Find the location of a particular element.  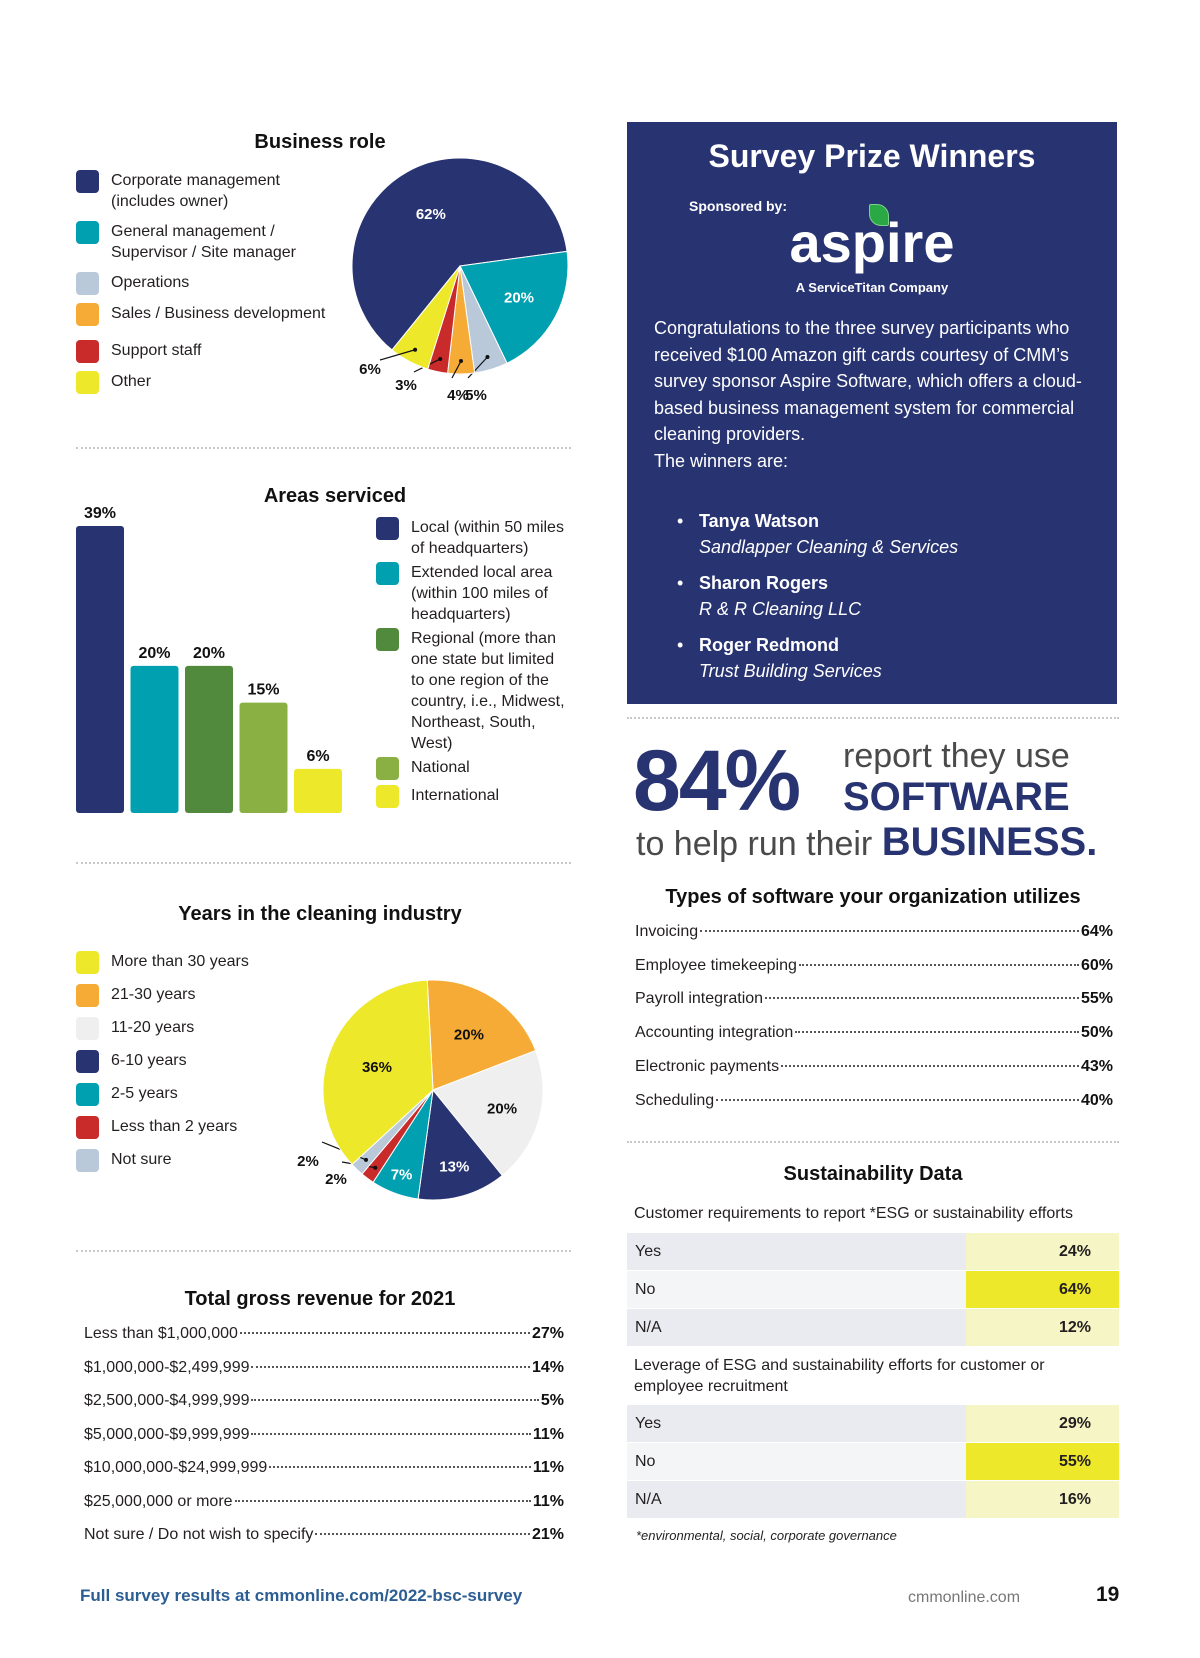

legend-item: Sales / Business development is located at coordinates (211, 314).